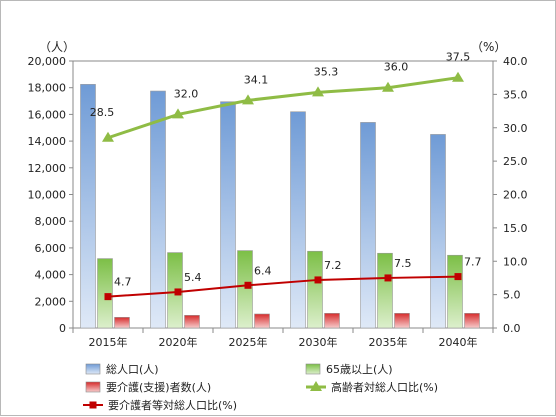 This screenshot has height=417, width=556. I want to click on y-left-tick-label: 14,000, so click(47, 141).